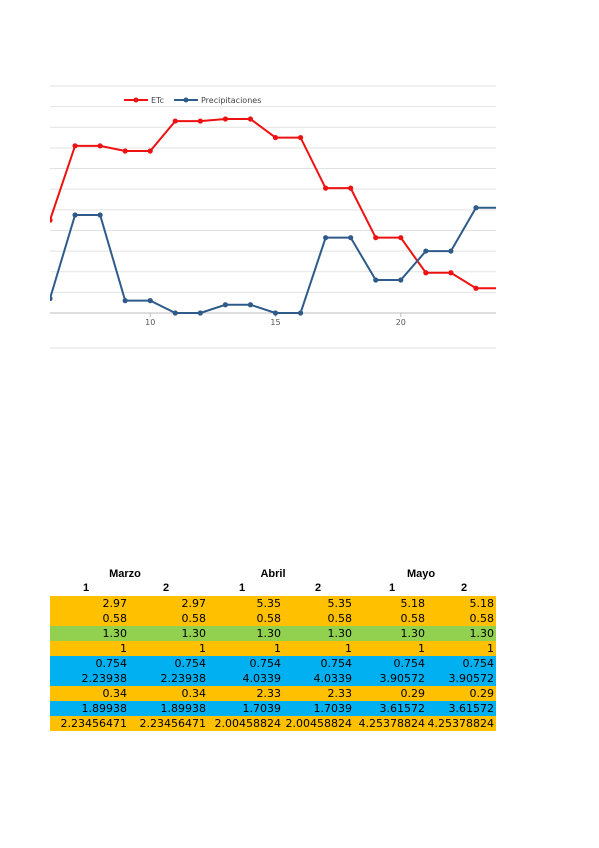 The image size is (599, 848). Describe the element at coordinates (157, 100) in the screenshot. I see `legend-etc-label: ETc` at that location.